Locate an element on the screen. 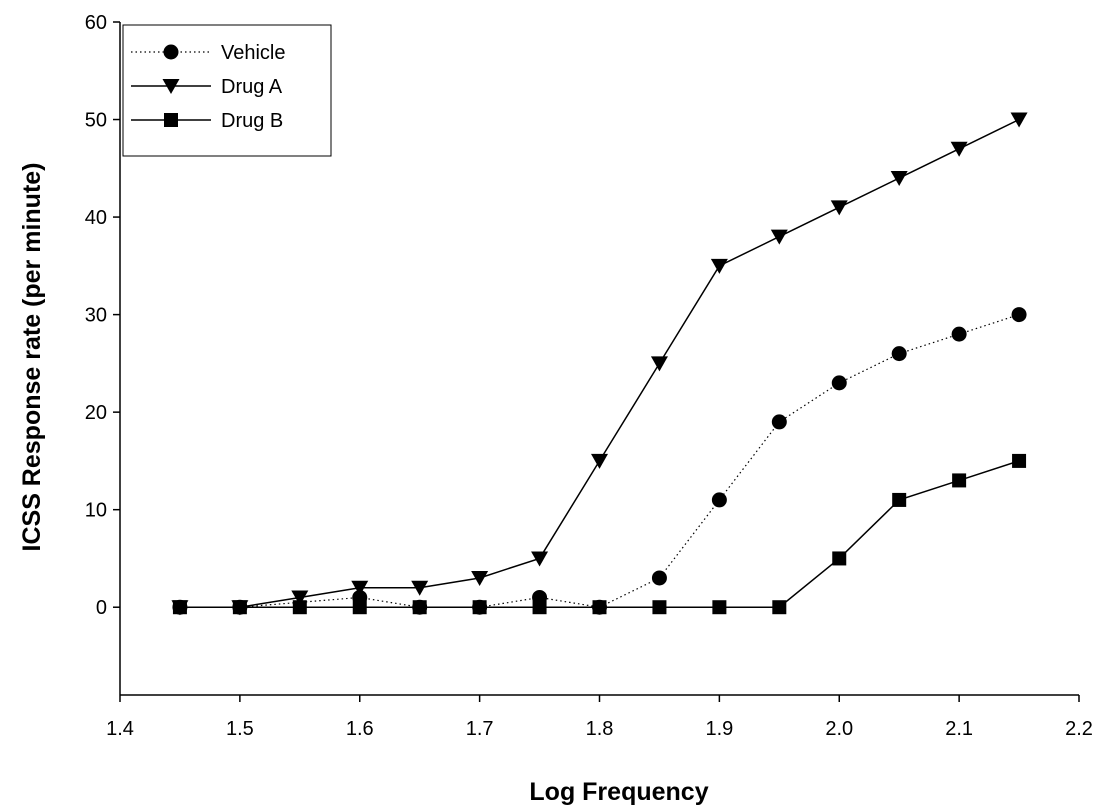  legend-marker-vehicle is located at coordinates (171, 52).